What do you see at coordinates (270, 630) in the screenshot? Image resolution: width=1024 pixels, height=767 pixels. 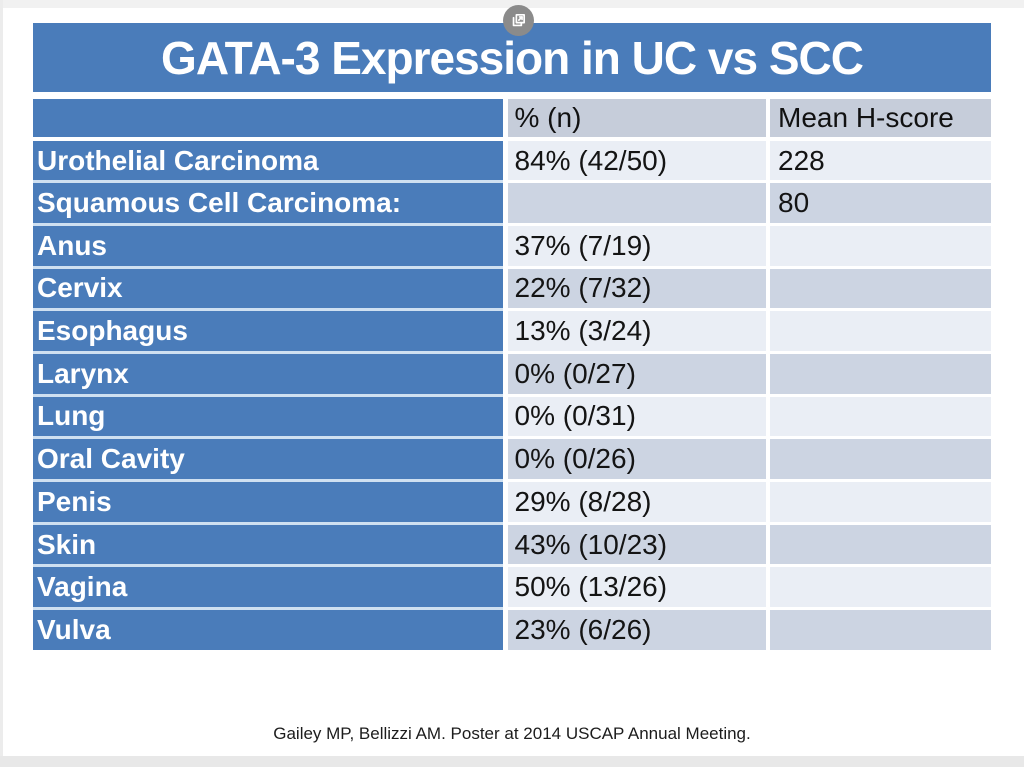 I see `row-label: Vulva` at bounding box center [270, 630].